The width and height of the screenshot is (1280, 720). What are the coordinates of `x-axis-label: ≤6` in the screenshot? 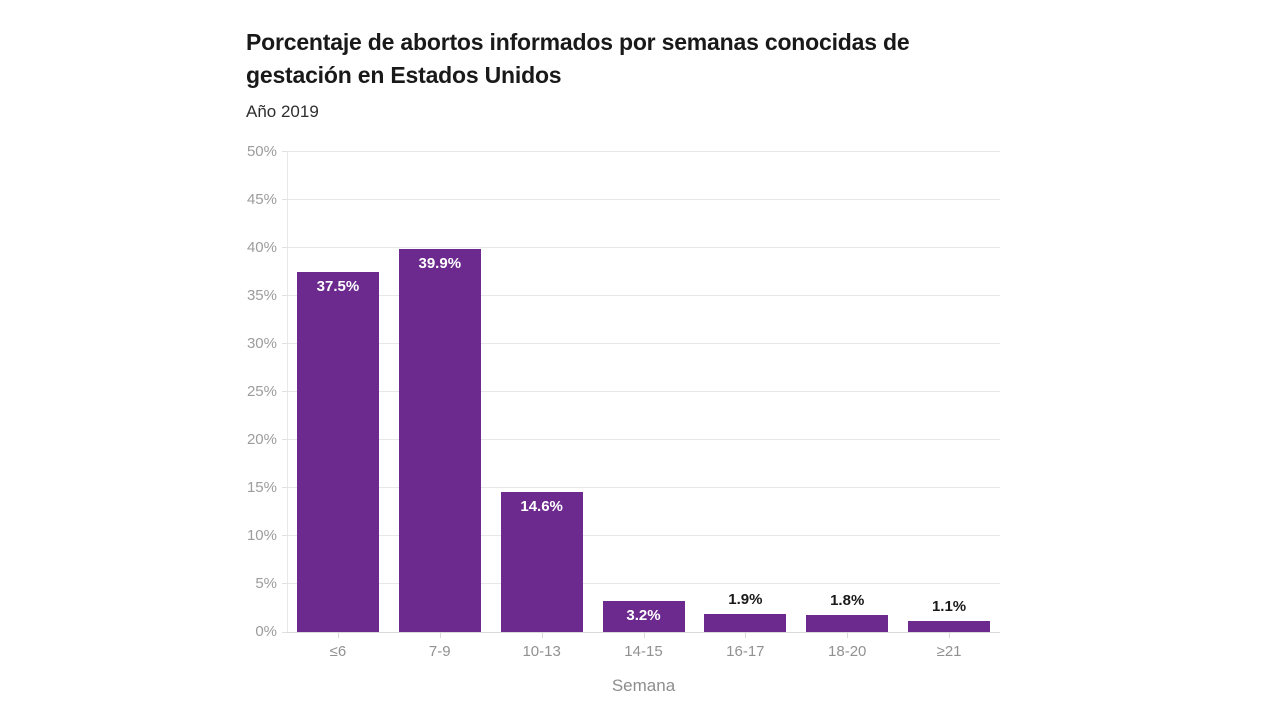 It's located at (338, 651).